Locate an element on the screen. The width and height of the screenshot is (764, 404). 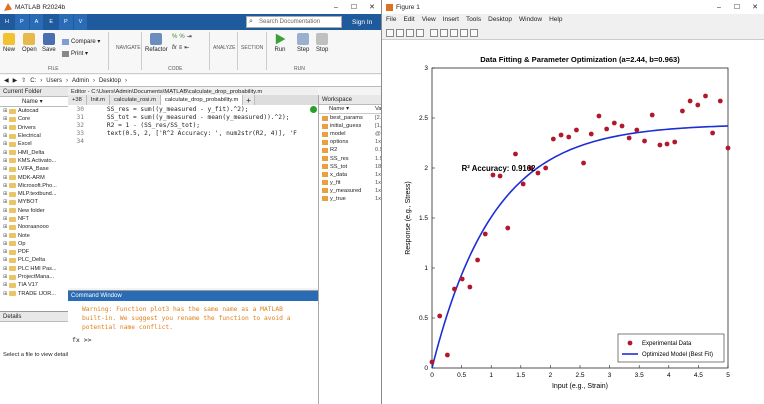
workspace-variable: y_true 1x is located at coordinates (350, 199).